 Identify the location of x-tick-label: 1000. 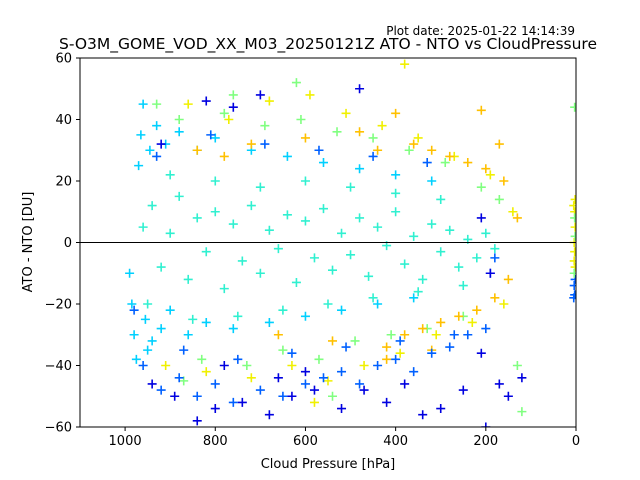
(125, 441).